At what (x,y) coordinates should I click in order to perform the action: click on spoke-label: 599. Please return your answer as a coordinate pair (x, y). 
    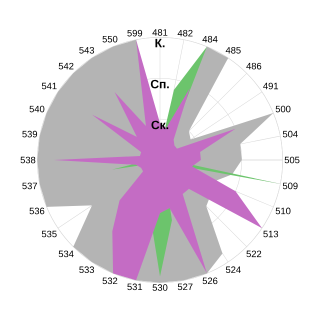
    Looking at the image, I should click on (134, 33).